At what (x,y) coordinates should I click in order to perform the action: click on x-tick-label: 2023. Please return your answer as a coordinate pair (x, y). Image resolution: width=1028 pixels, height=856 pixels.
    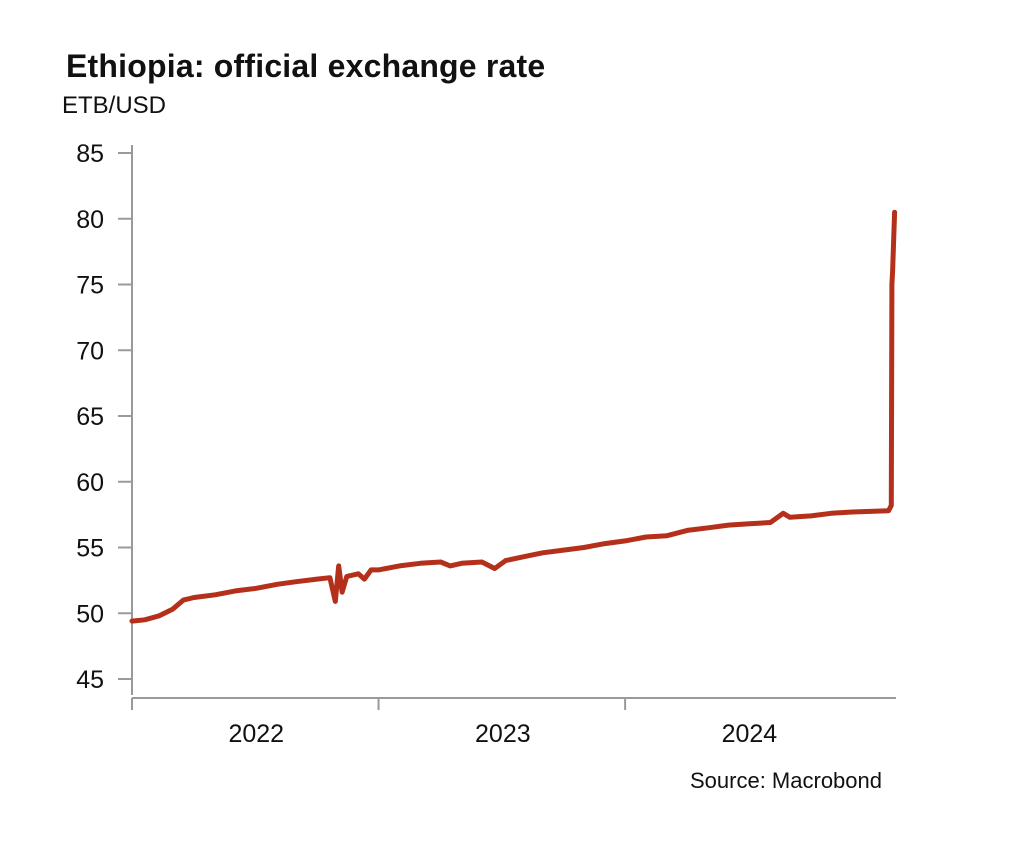
    Looking at the image, I should click on (503, 734).